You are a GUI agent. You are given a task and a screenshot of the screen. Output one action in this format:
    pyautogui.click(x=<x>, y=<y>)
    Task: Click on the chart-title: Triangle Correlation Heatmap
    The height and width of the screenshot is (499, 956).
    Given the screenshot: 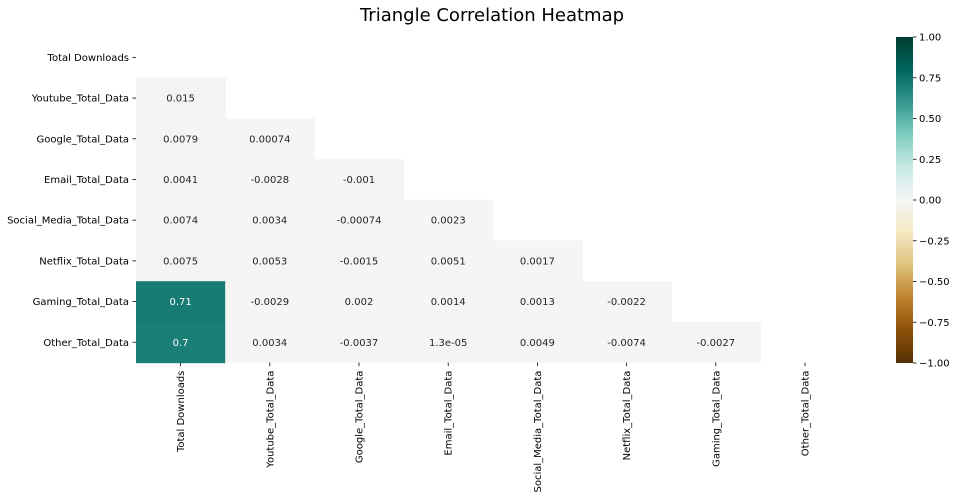 What is the action you would take?
    pyautogui.click(x=491, y=15)
    